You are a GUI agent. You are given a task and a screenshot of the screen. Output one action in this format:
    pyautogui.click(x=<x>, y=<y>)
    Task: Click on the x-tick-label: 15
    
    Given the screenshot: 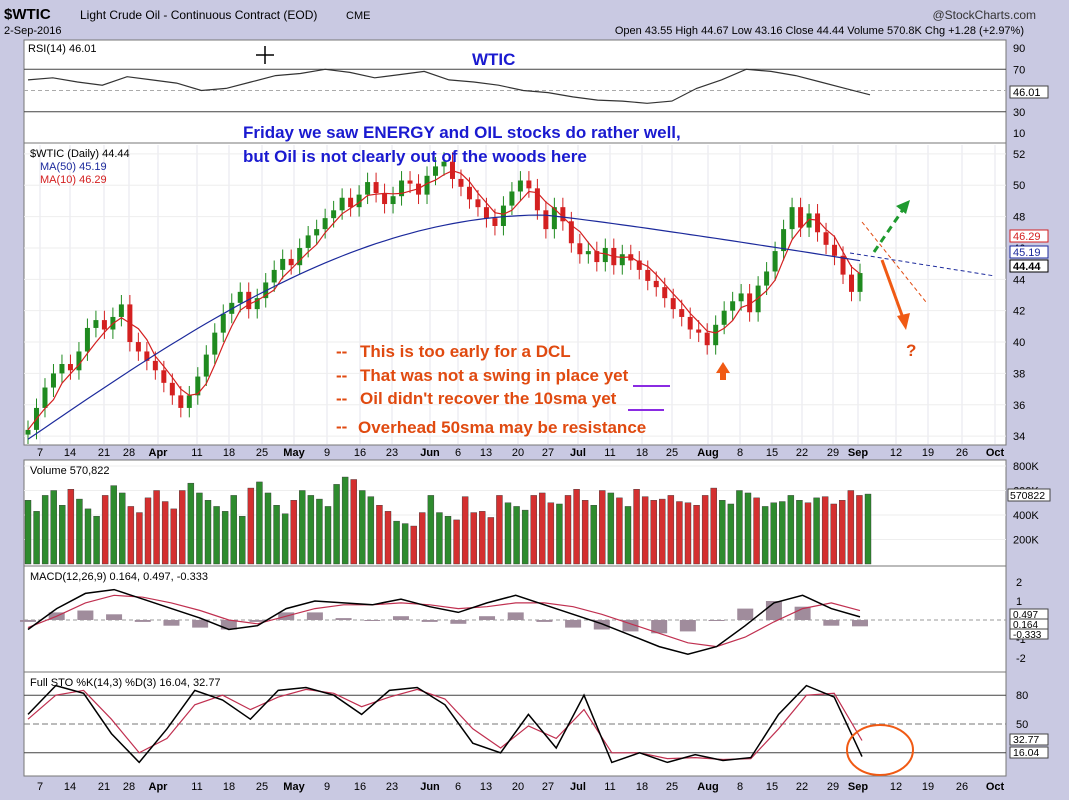 What is the action you would take?
    pyautogui.click(x=772, y=453)
    